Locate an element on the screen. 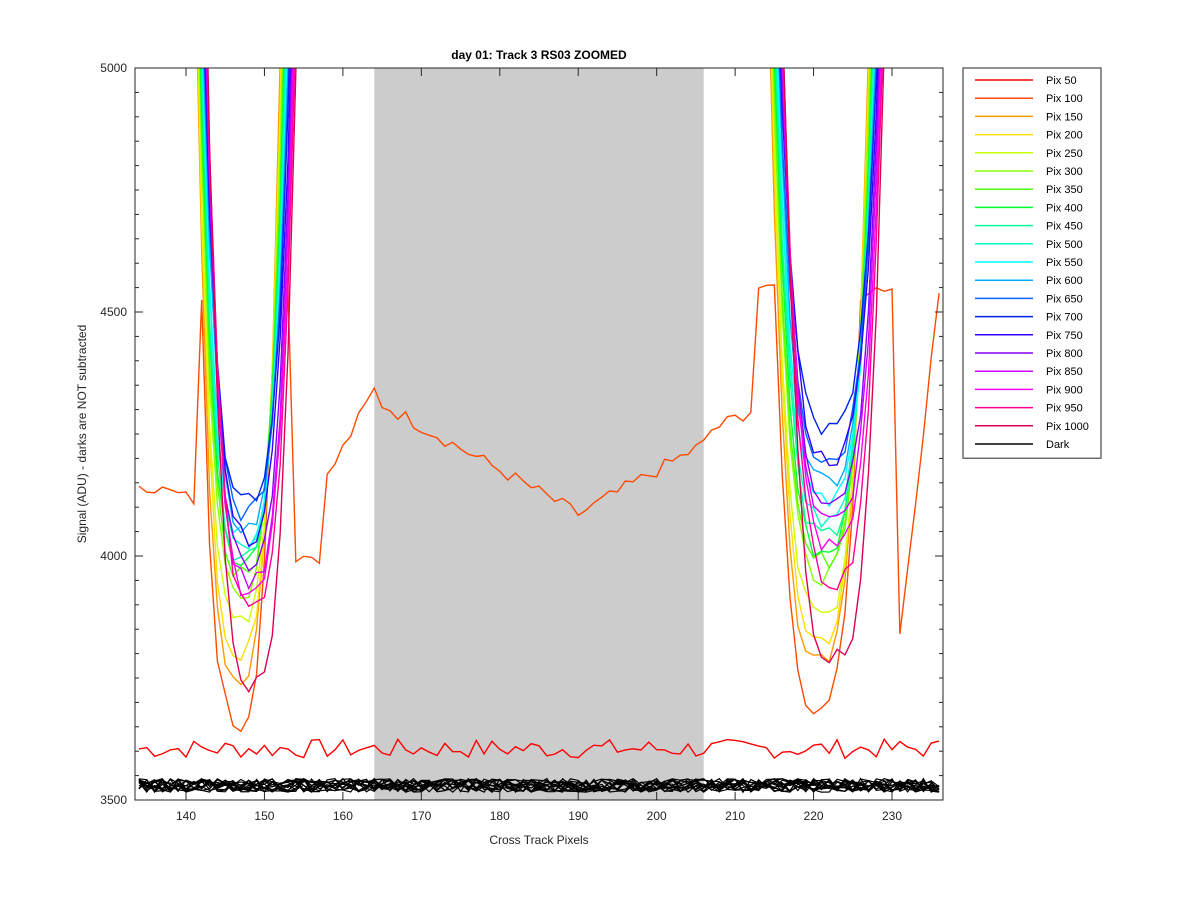 Image resolution: width=1200 pixels, height=900 pixels. legend-label: Pix 350 is located at coordinates (1064, 190).